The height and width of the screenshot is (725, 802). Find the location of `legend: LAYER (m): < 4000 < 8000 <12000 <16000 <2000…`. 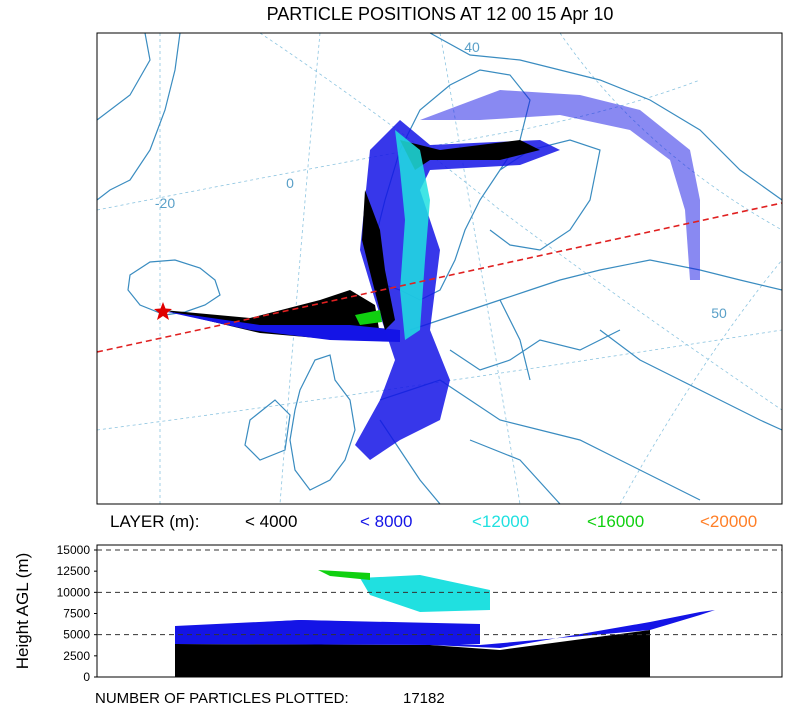

legend: LAYER (m): < 4000 < 8000 <12000 <16000 <2000… is located at coordinates (433, 521).